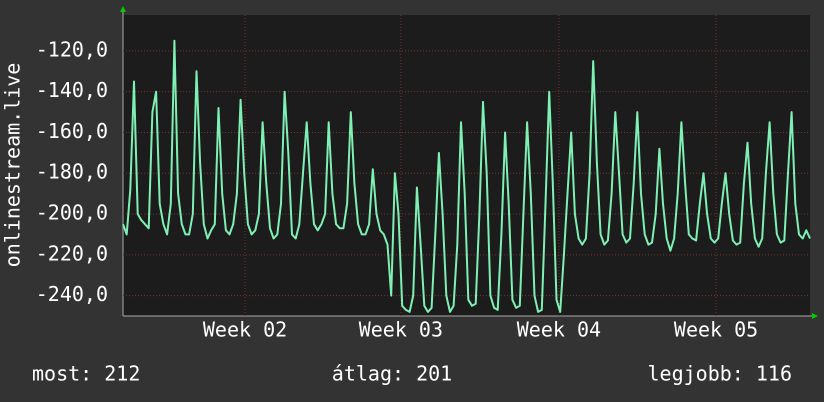 This screenshot has width=824, height=402. What do you see at coordinates (86, 374) in the screenshot?
I see `stat-current: most: 212` at bounding box center [86, 374].